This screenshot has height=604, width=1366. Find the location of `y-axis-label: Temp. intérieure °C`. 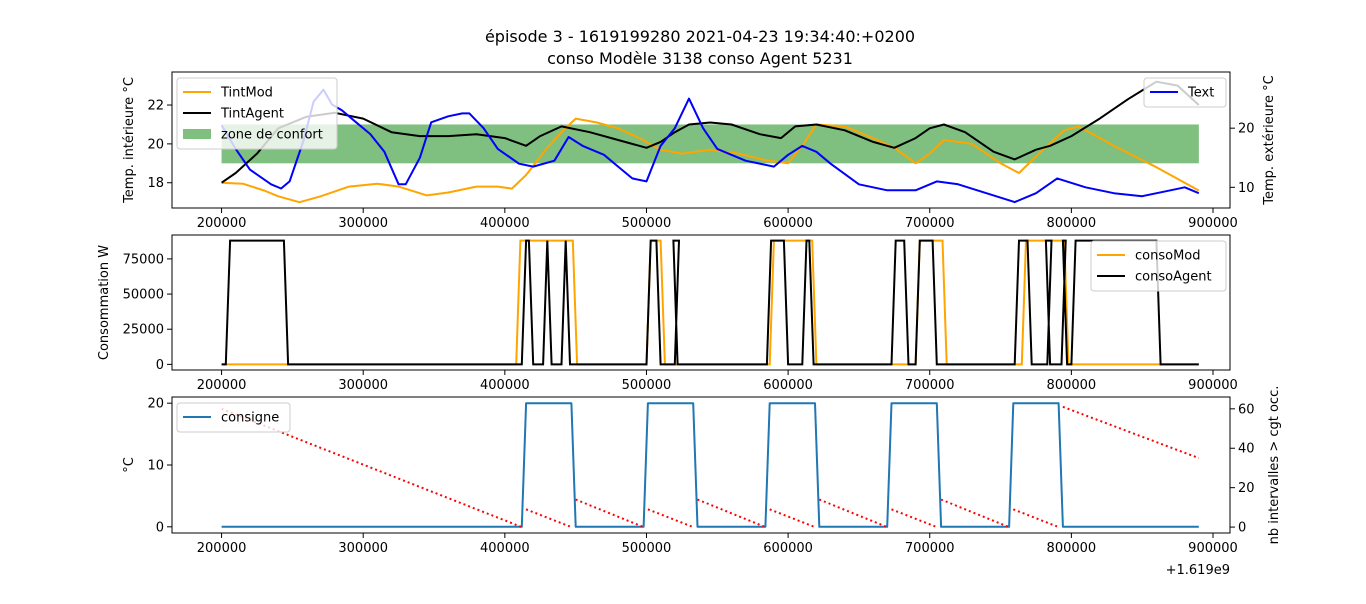

y-axis-label: Temp. intérieure °C is located at coordinates (129, 140).